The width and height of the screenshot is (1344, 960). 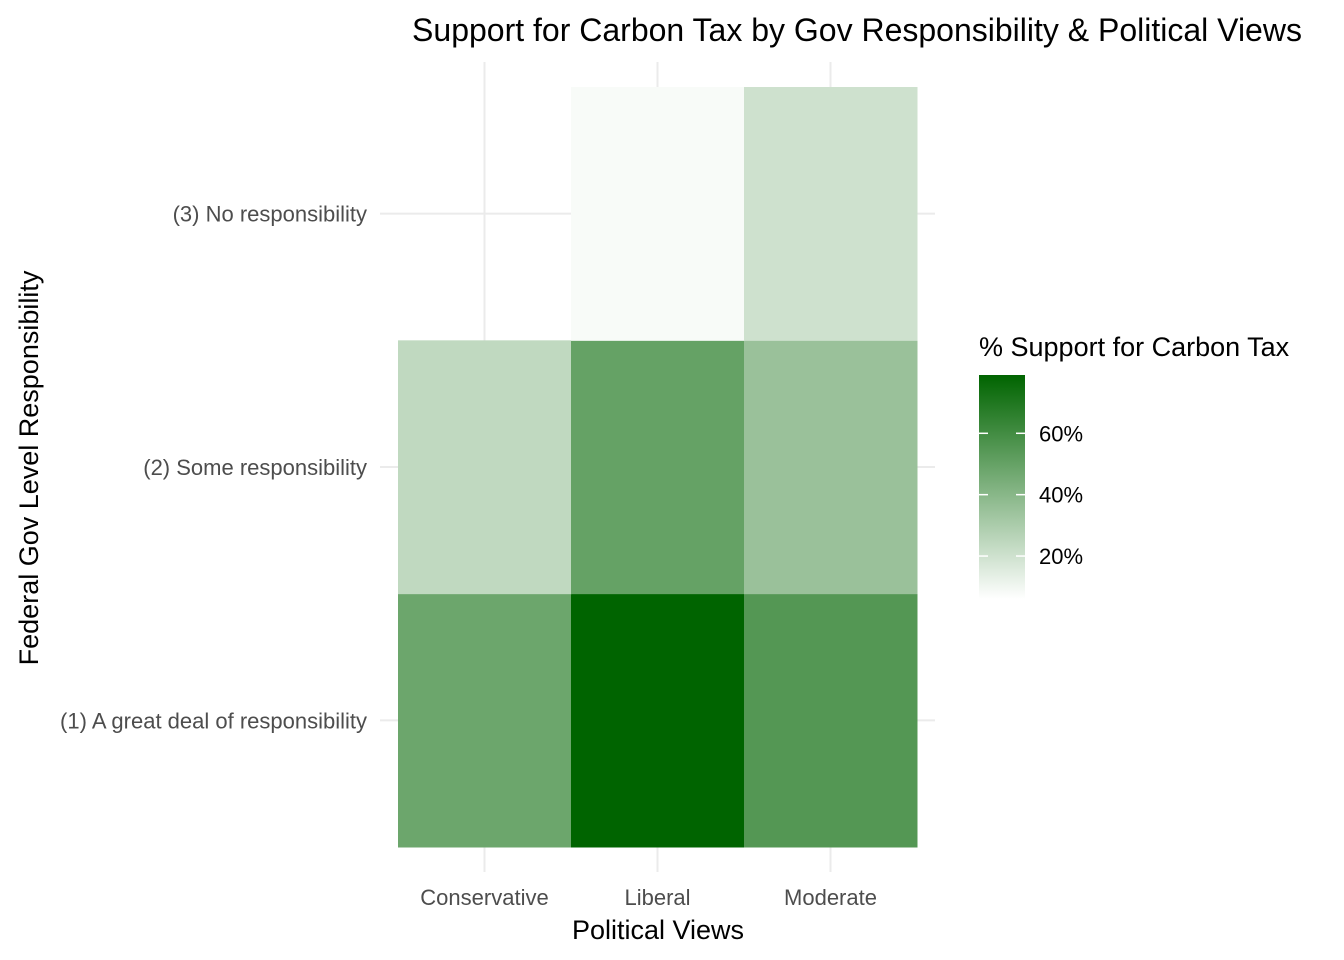 What do you see at coordinates (1061, 556) in the screenshot?
I see `legend-label-20: 20%` at bounding box center [1061, 556].